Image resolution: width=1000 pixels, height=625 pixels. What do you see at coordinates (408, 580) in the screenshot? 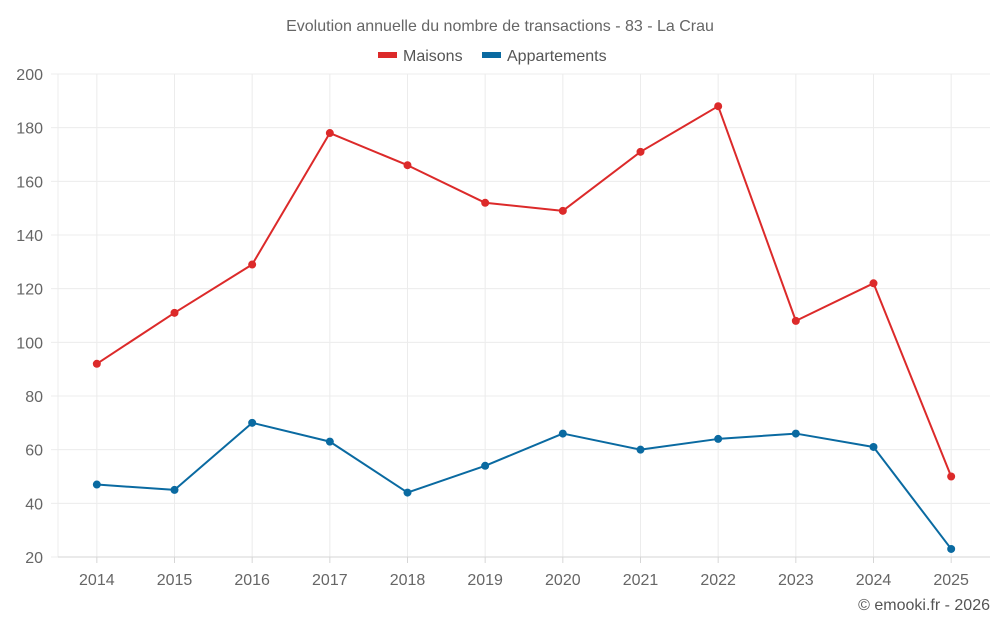
I see `x-tick-label: 2018` at bounding box center [408, 580].